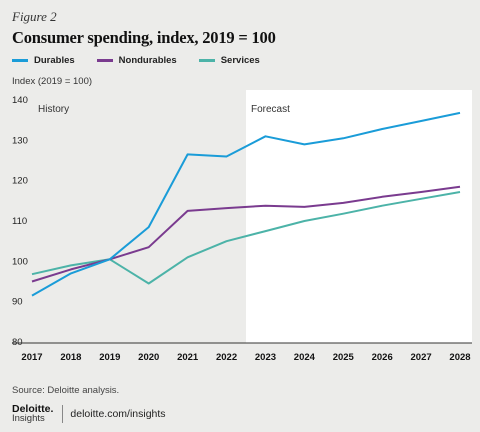 The image size is (480, 432). Describe the element at coordinates (148, 357) in the screenshot. I see `x-tick-label: 2020` at that location.